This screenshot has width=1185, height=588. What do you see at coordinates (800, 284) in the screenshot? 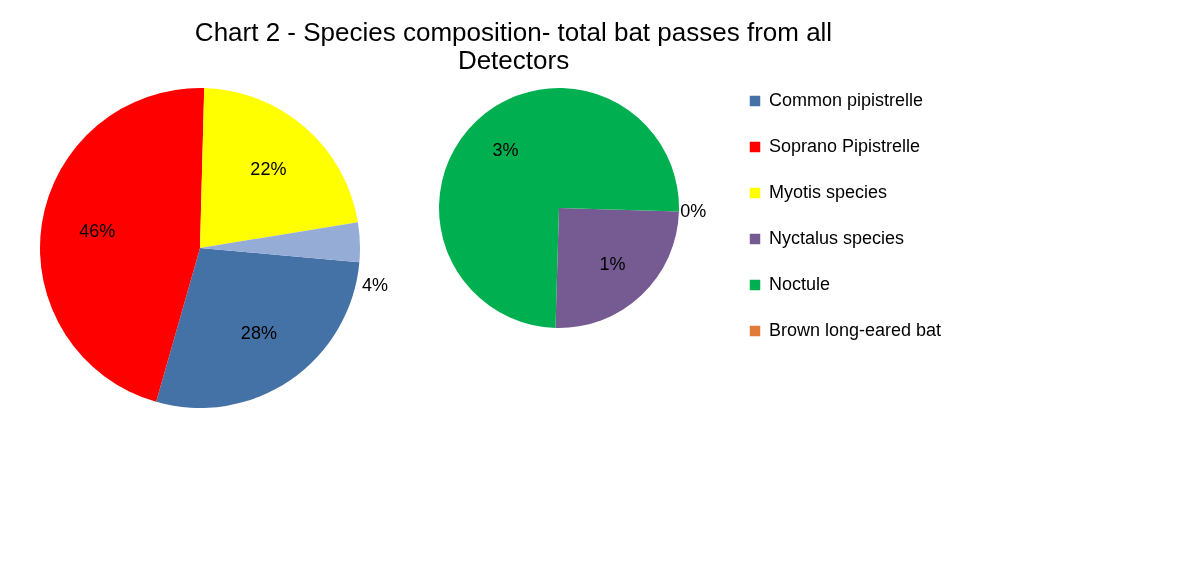
I see `legend-label: Noctule` at bounding box center [800, 284].